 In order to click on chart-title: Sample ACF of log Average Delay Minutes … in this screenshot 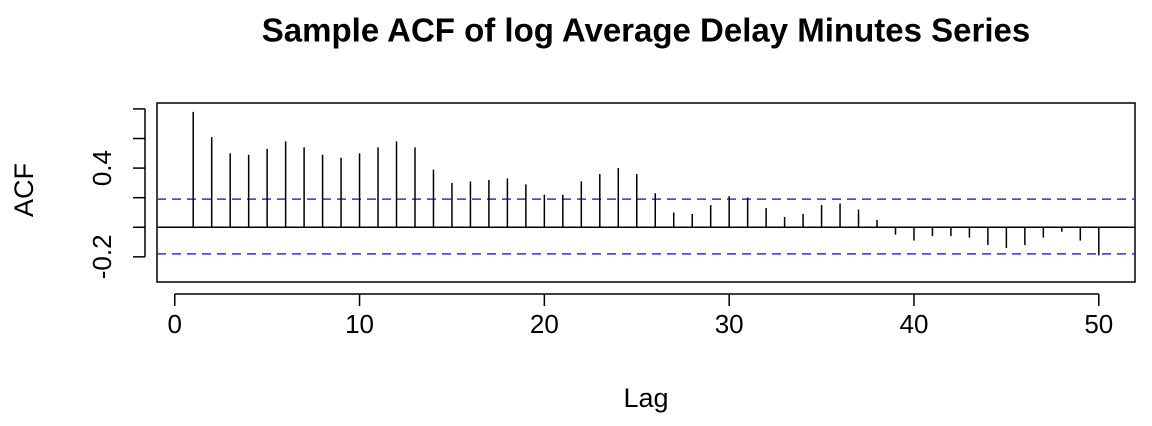, I will do `click(646, 30)`.